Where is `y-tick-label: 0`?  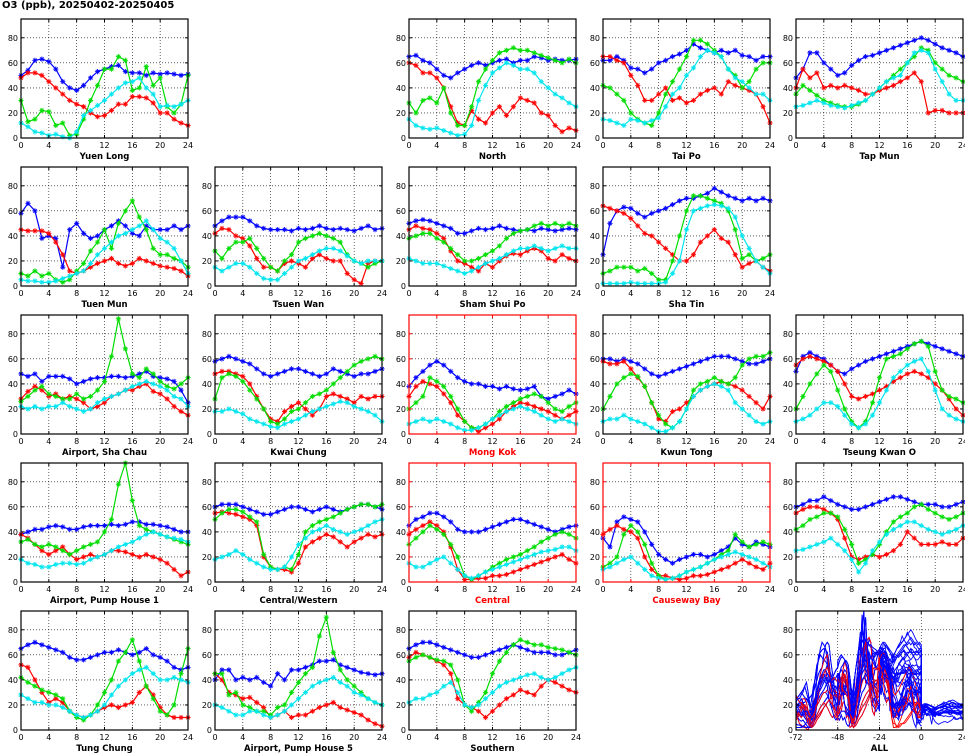 y-tick-label: 0 is located at coordinates (403, 582).